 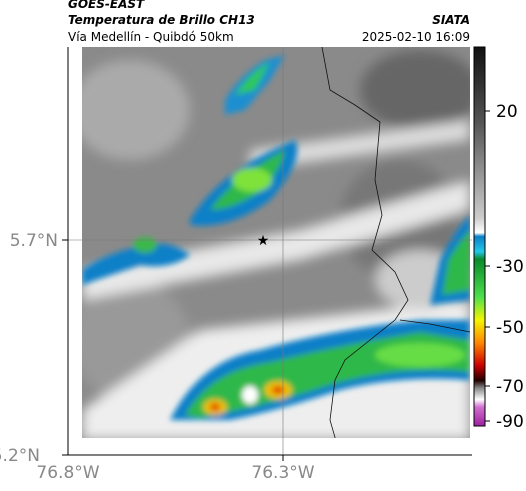 I want to click on lat-label: 5.7°N, so click(x=34, y=241).